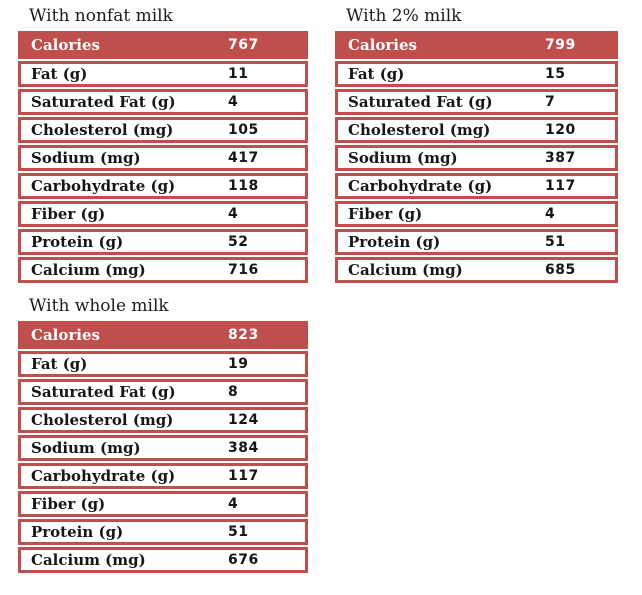 Image resolution: width=642 pixels, height=595 pixels. I want to click on table-row: Saturated Fat (g) 7, so click(476, 102).